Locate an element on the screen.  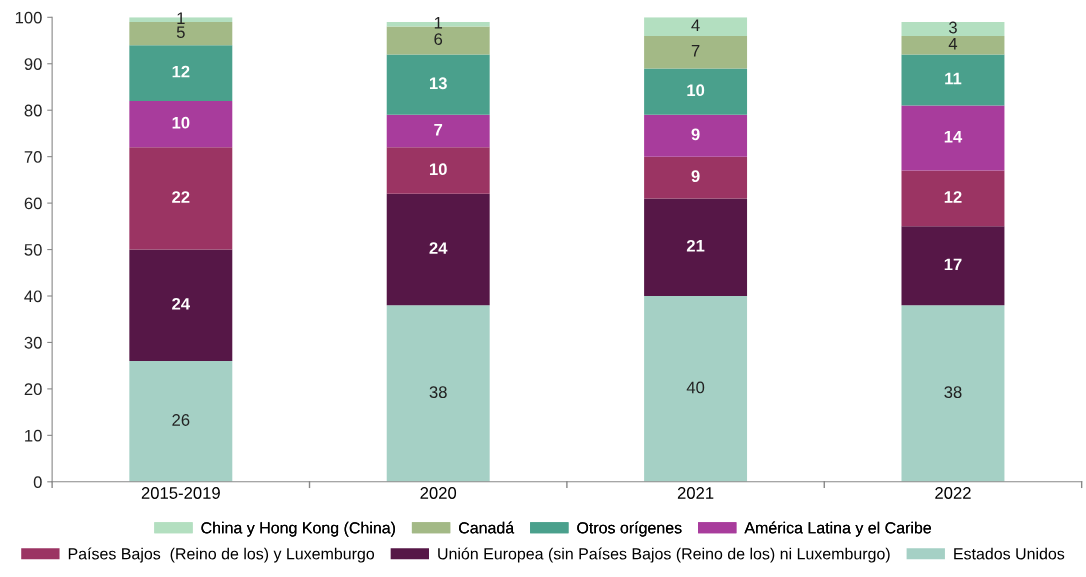
data-label: 6 is located at coordinates (438, 39).